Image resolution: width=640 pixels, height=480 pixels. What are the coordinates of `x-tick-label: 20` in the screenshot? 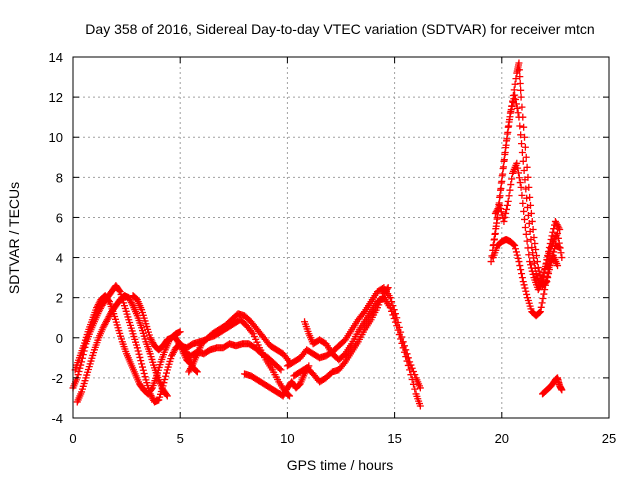 It's located at (502, 438).